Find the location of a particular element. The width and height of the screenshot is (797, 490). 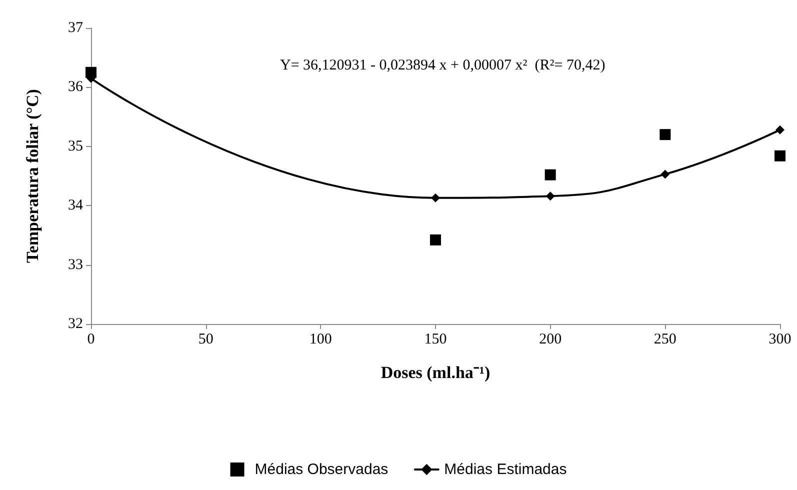

x-tick-label: 300 is located at coordinates (780, 340).